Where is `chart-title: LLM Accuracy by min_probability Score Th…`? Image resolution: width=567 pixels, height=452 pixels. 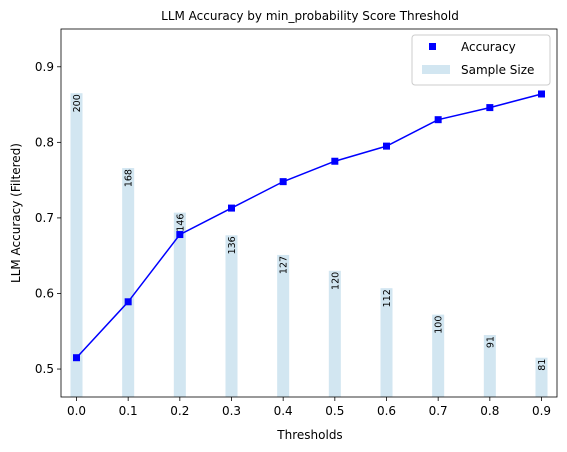 chart-title: LLM Accuracy by min_probability Score Th… is located at coordinates (310, 16).